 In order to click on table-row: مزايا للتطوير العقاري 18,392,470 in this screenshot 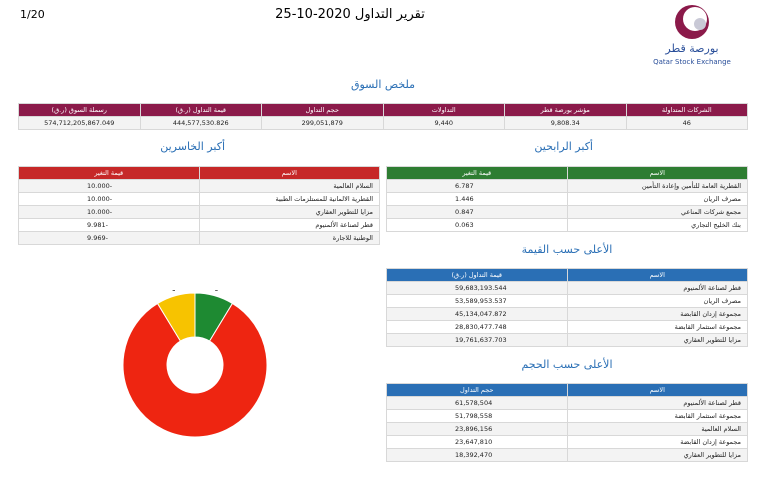, I will do `click(567, 455)`.